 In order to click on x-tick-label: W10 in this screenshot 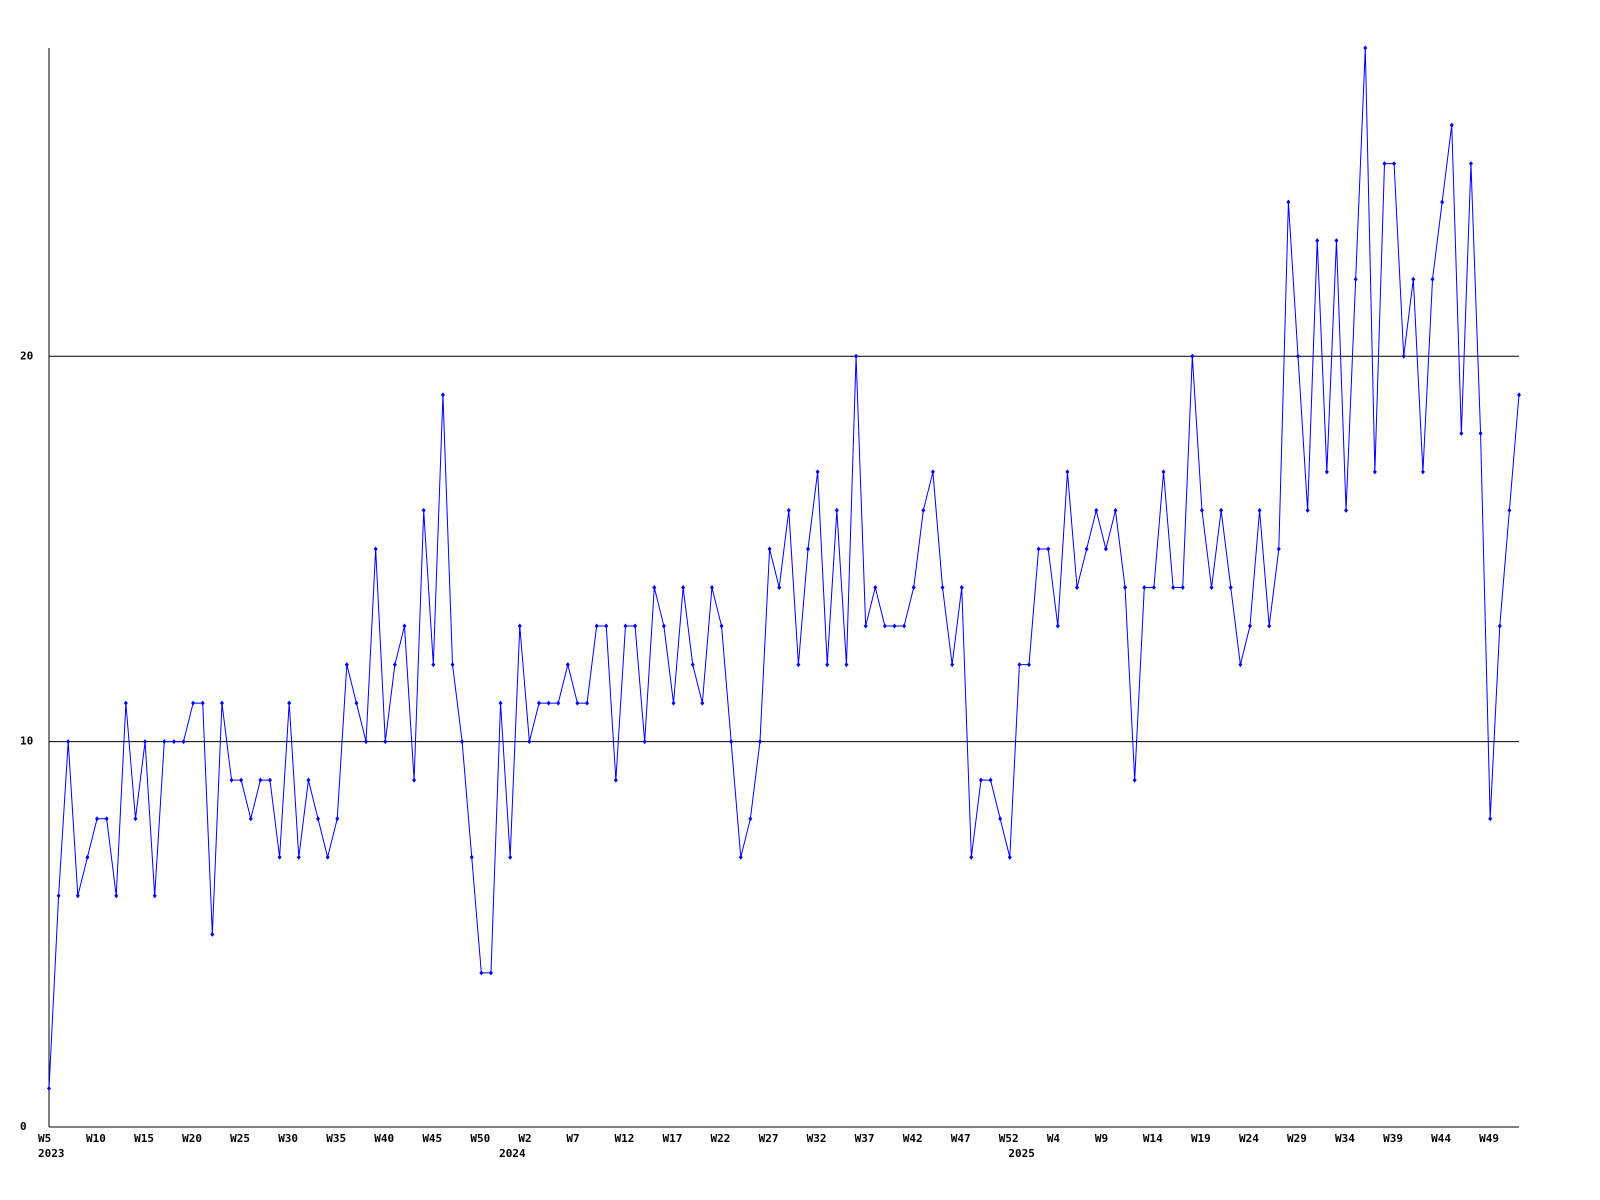, I will do `click(96, 1138)`.